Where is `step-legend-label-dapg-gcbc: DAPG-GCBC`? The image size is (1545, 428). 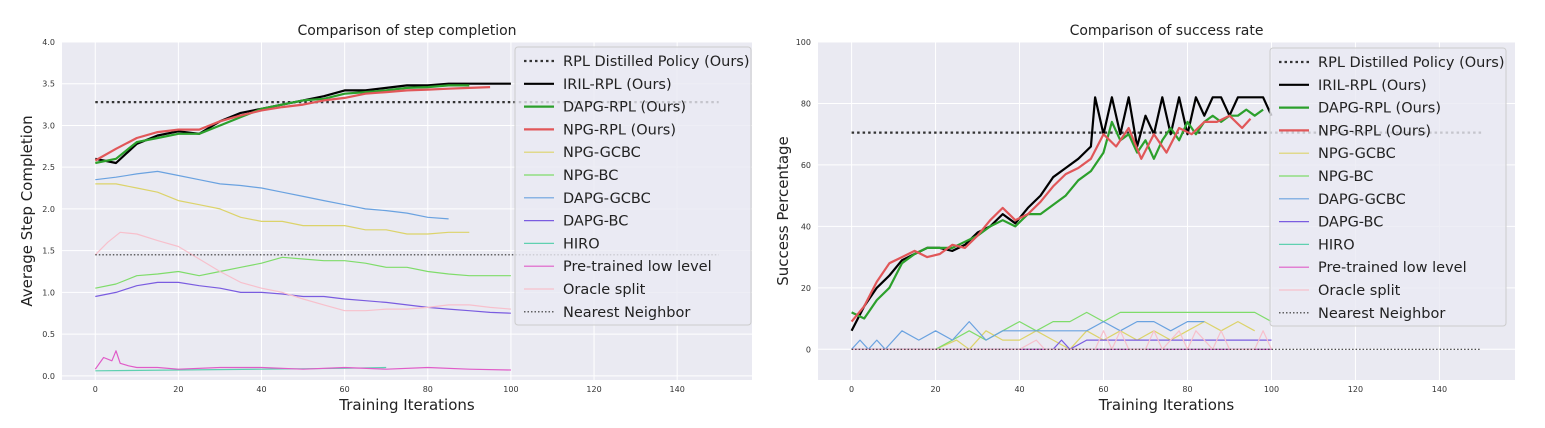
step-legend-label-dapg-gcbc: DAPG-GCBC is located at coordinates (607, 199).